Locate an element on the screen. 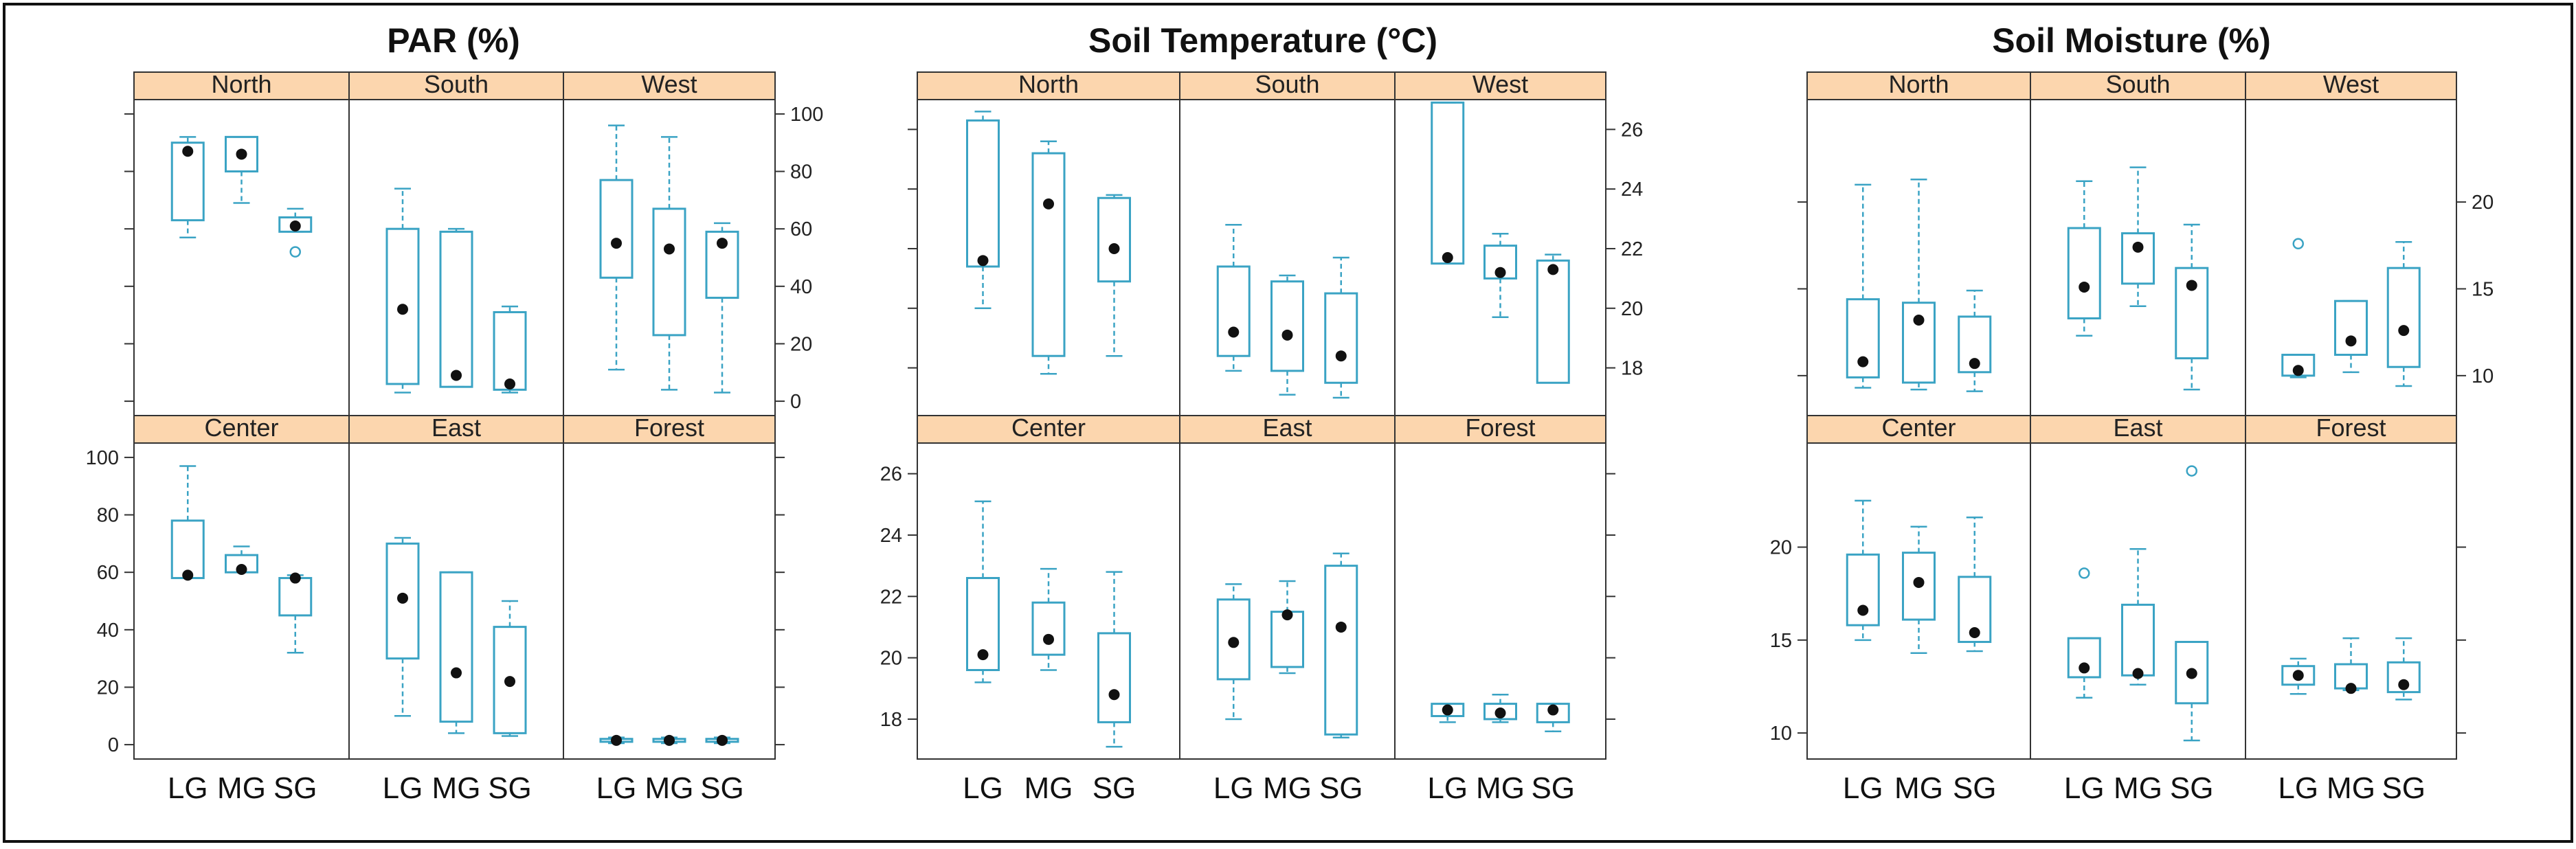 This screenshot has width=2576, height=849. outlier-point is located at coordinates (295, 252).